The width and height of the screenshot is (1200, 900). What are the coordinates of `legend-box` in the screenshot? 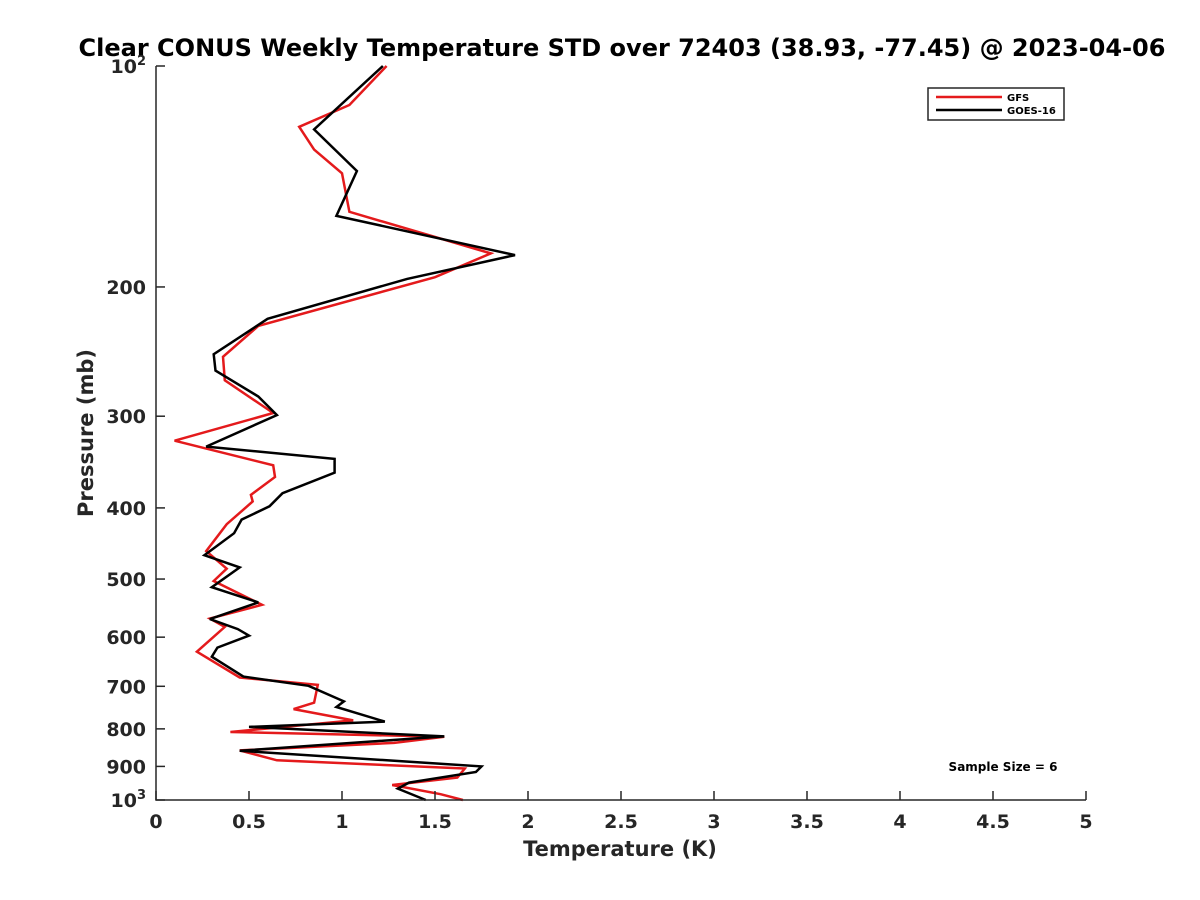 It's located at (996, 104).